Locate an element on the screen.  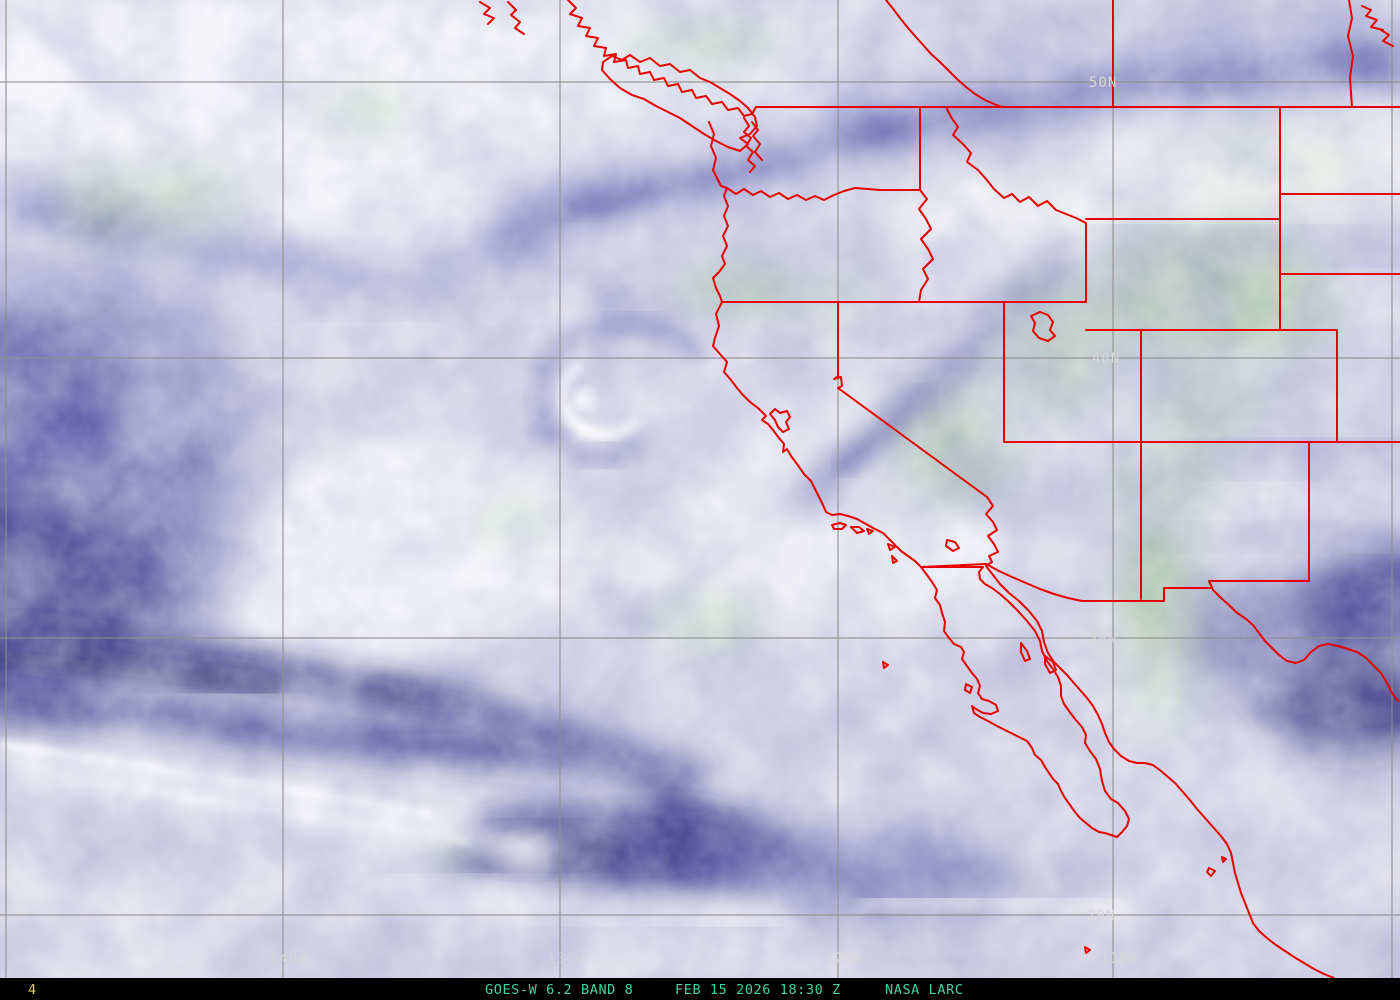
credit-label: NASA LARC is located at coordinates (924, 990).